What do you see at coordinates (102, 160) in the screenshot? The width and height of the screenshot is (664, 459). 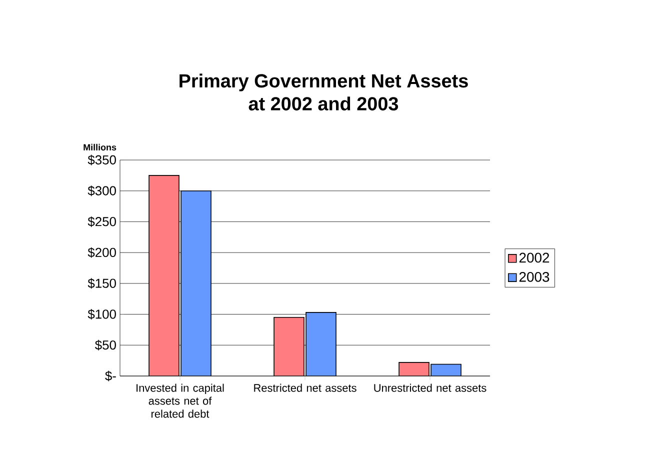 I see `y-tick-label: $350` at bounding box center [102, 160].